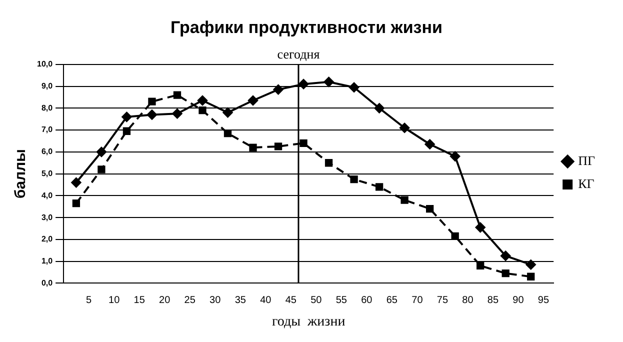  Describe the element at coordinates (518, 300) in the screenshot. I see `x-tick-label: 90` at that location.